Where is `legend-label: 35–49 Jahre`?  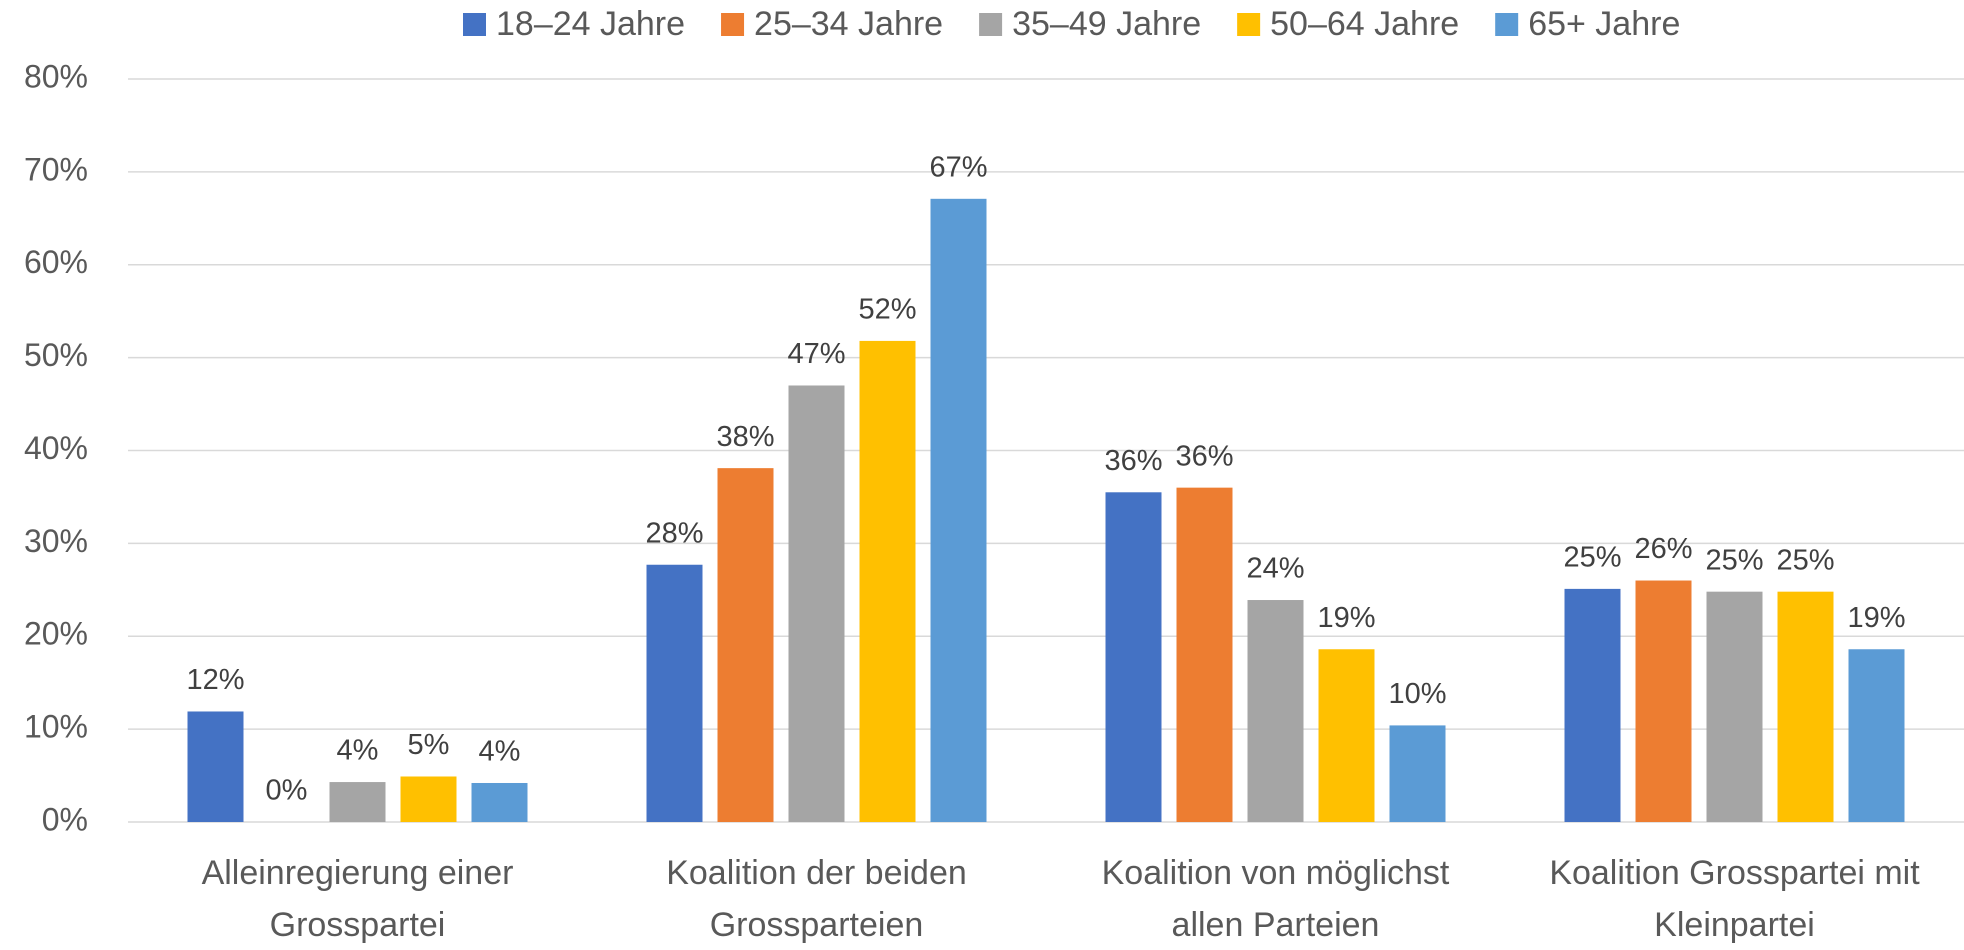
legend-label: 35–49 Jahre is located at coordinates (1106, 24).